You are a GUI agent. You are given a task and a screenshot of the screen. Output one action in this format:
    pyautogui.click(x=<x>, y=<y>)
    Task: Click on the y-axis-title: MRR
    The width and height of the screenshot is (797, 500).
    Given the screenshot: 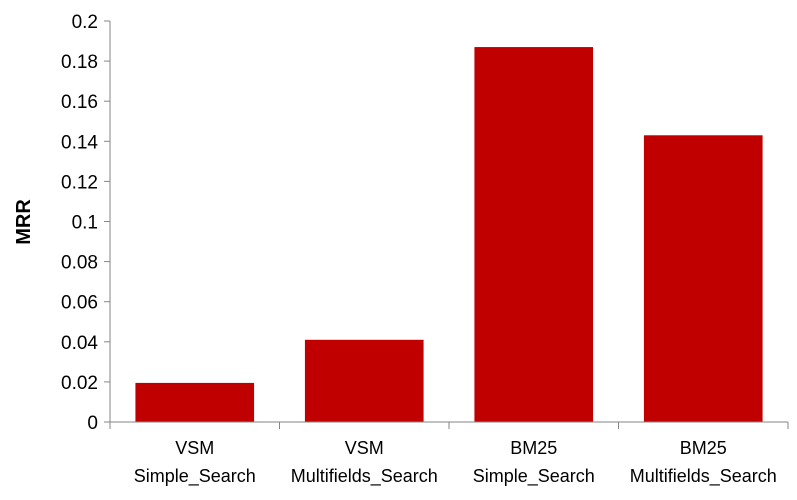 What is the action you would take?
    pyautogui.click(x=24, y=222)
    